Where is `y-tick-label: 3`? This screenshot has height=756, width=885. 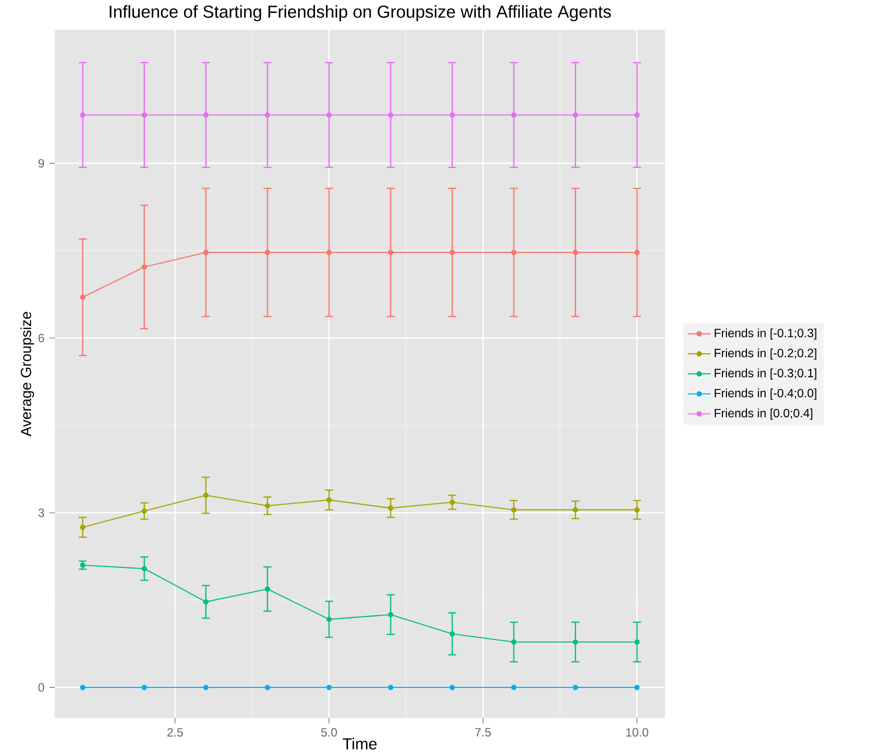 y-tick-label: 3 is located at coordinates (41, 513).